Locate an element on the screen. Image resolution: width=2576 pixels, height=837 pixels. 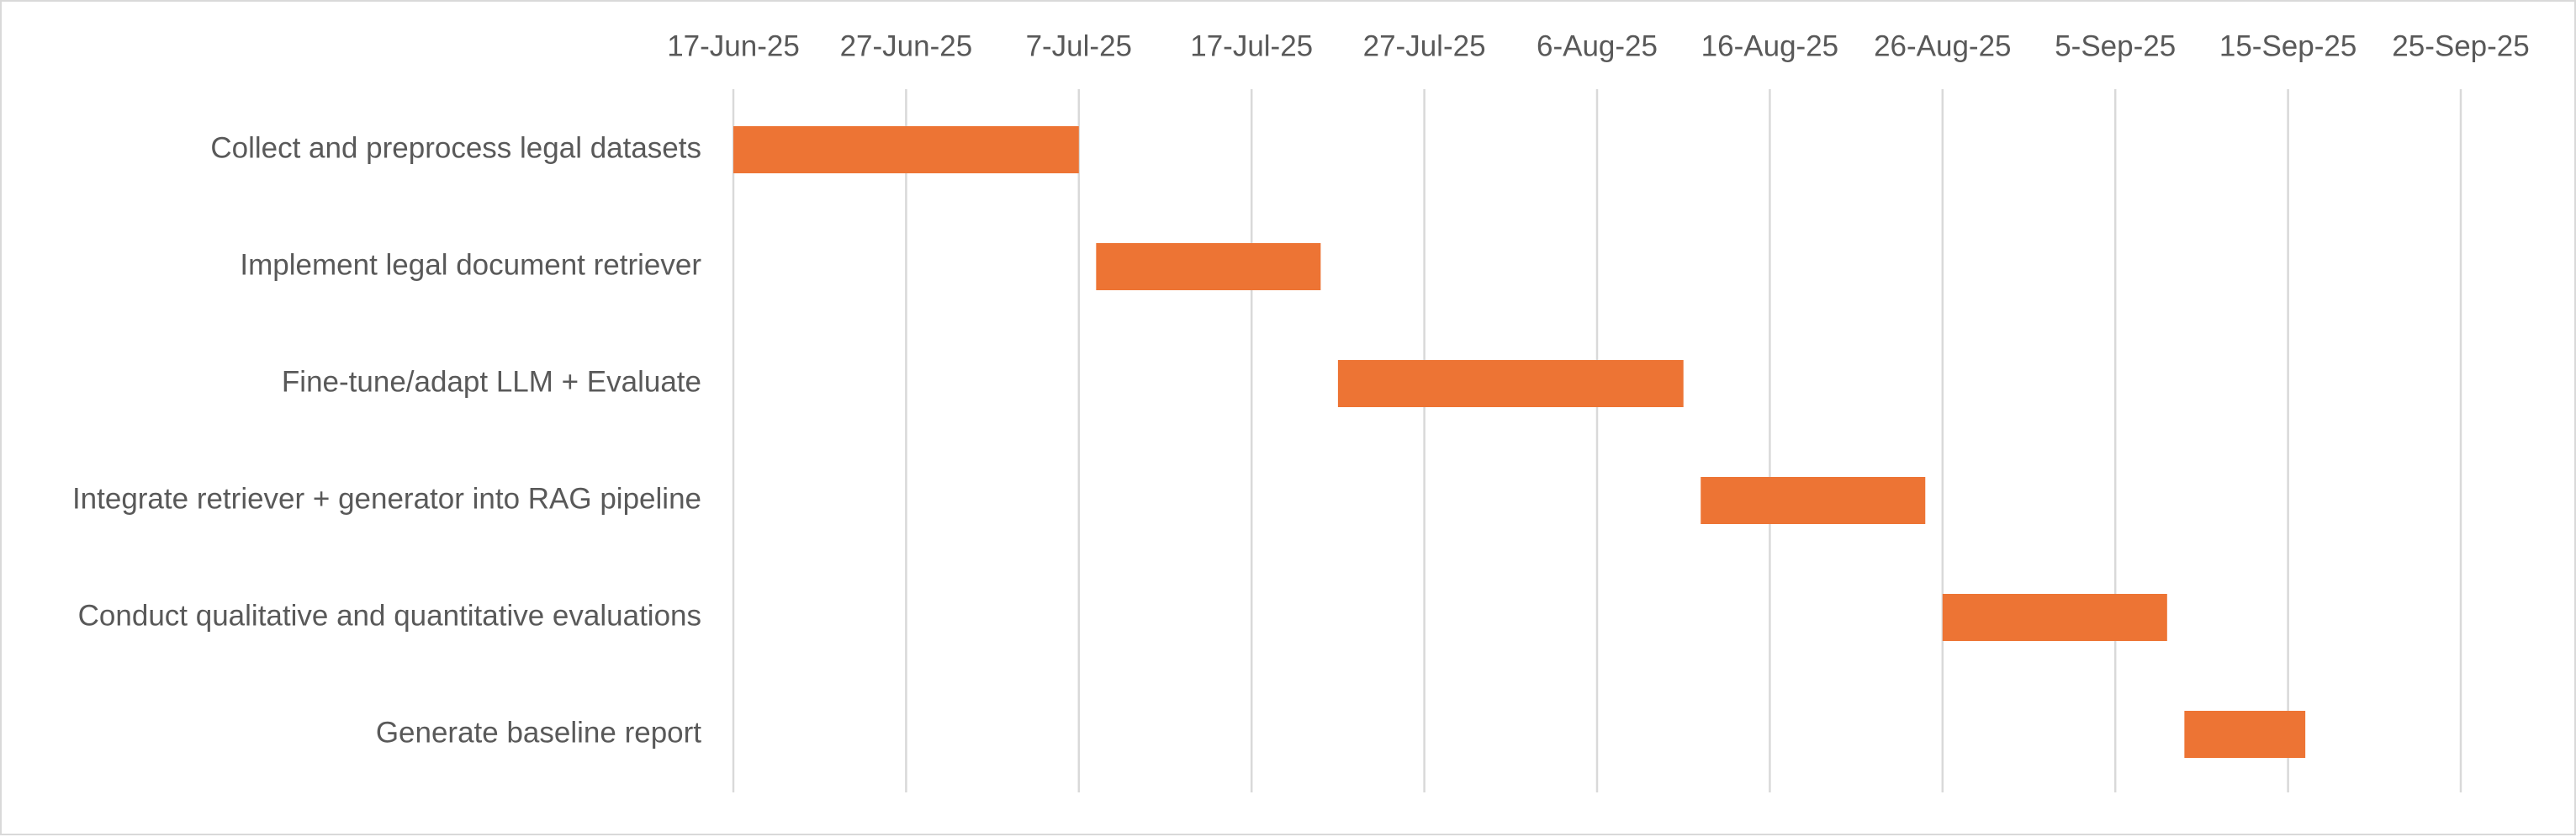
x-tick-label: 25-Sep-25 is located at coordinates (2460, 45).